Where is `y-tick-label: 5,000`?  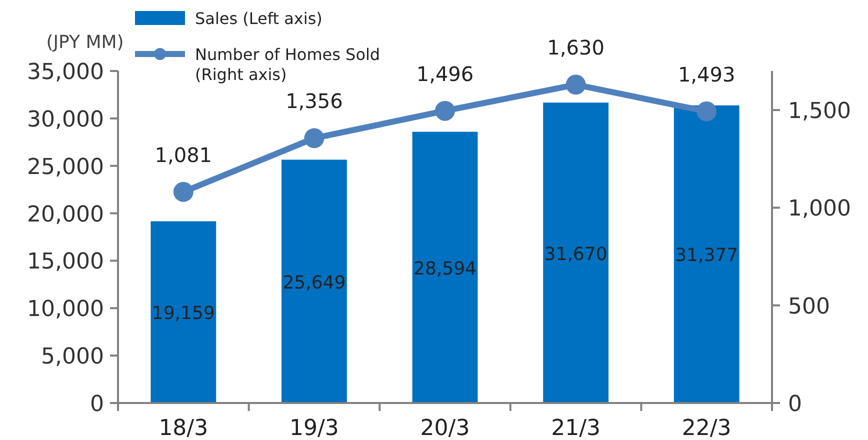
y-tick-label: 5,000 is located at coordinates (72, 357).